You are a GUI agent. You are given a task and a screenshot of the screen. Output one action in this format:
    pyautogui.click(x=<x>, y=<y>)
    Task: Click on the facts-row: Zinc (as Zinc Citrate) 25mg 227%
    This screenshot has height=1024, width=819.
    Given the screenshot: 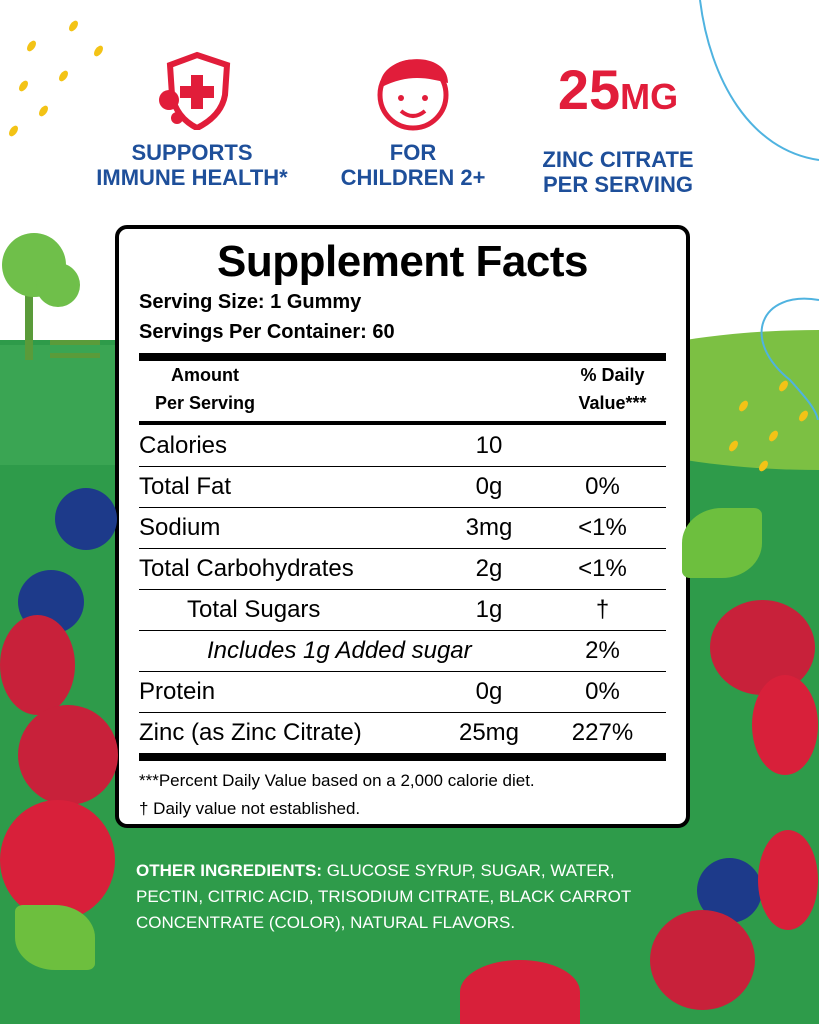 What is the action you would take?
    pyautogui.click(x=402, y=732)
    